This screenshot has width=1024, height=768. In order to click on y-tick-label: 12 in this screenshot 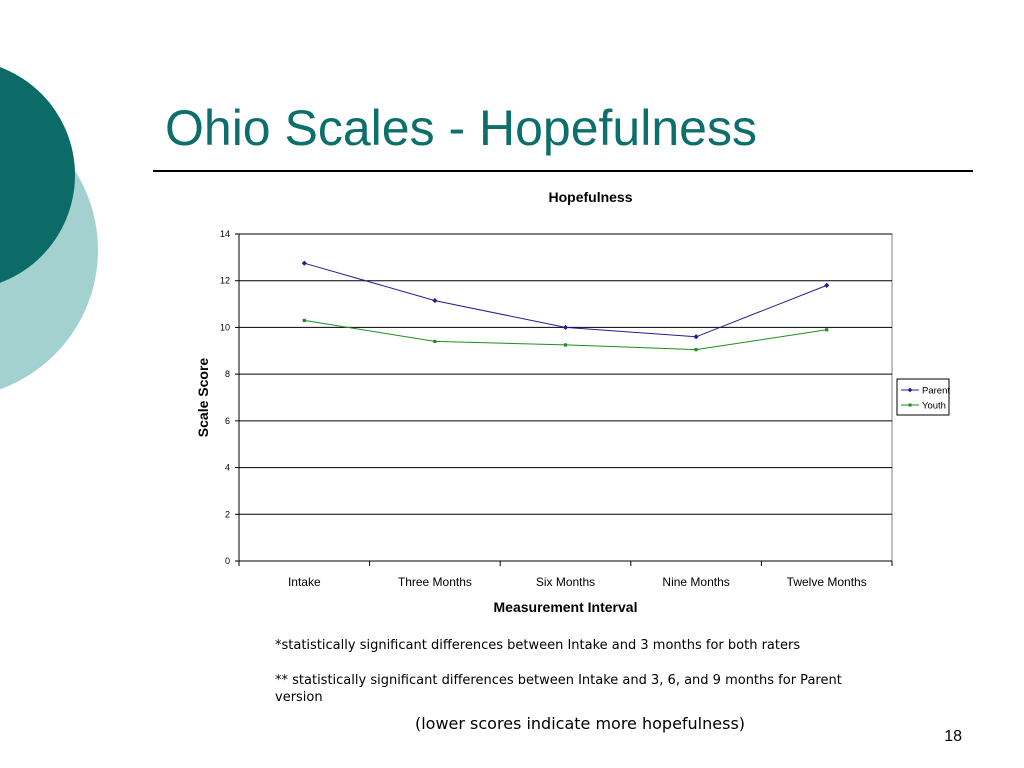, I will do `click(225, 281)`.